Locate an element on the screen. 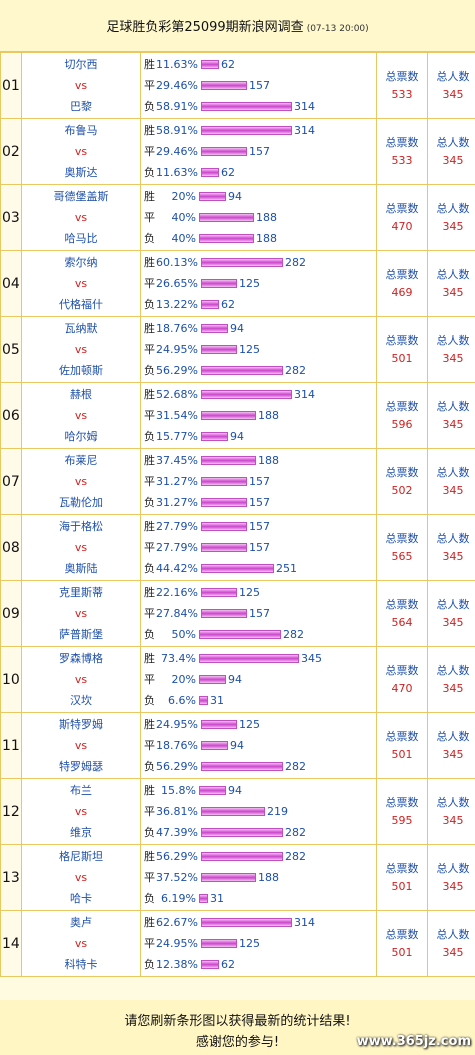 The width and height of the screenshot is (475, 1055). stat-percent: 27.79% is located at coordinates (177, 526).